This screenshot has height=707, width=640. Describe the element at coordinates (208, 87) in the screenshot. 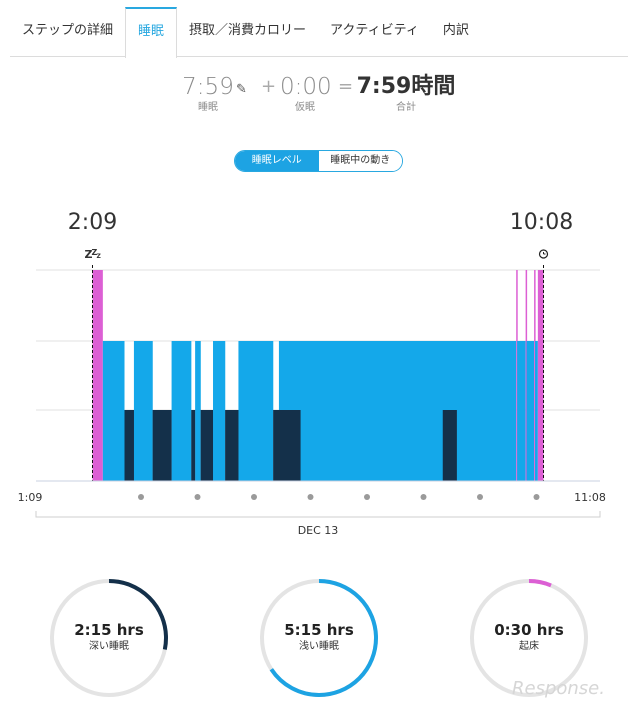

I see `sleep-time-value: 7:59` at that location.